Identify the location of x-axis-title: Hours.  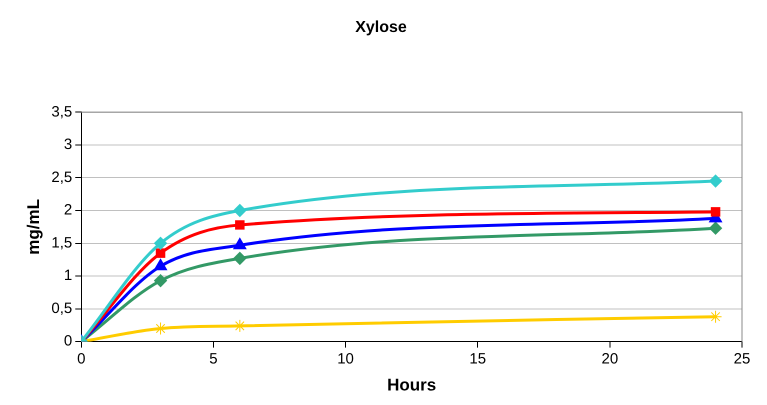
(411, 384).